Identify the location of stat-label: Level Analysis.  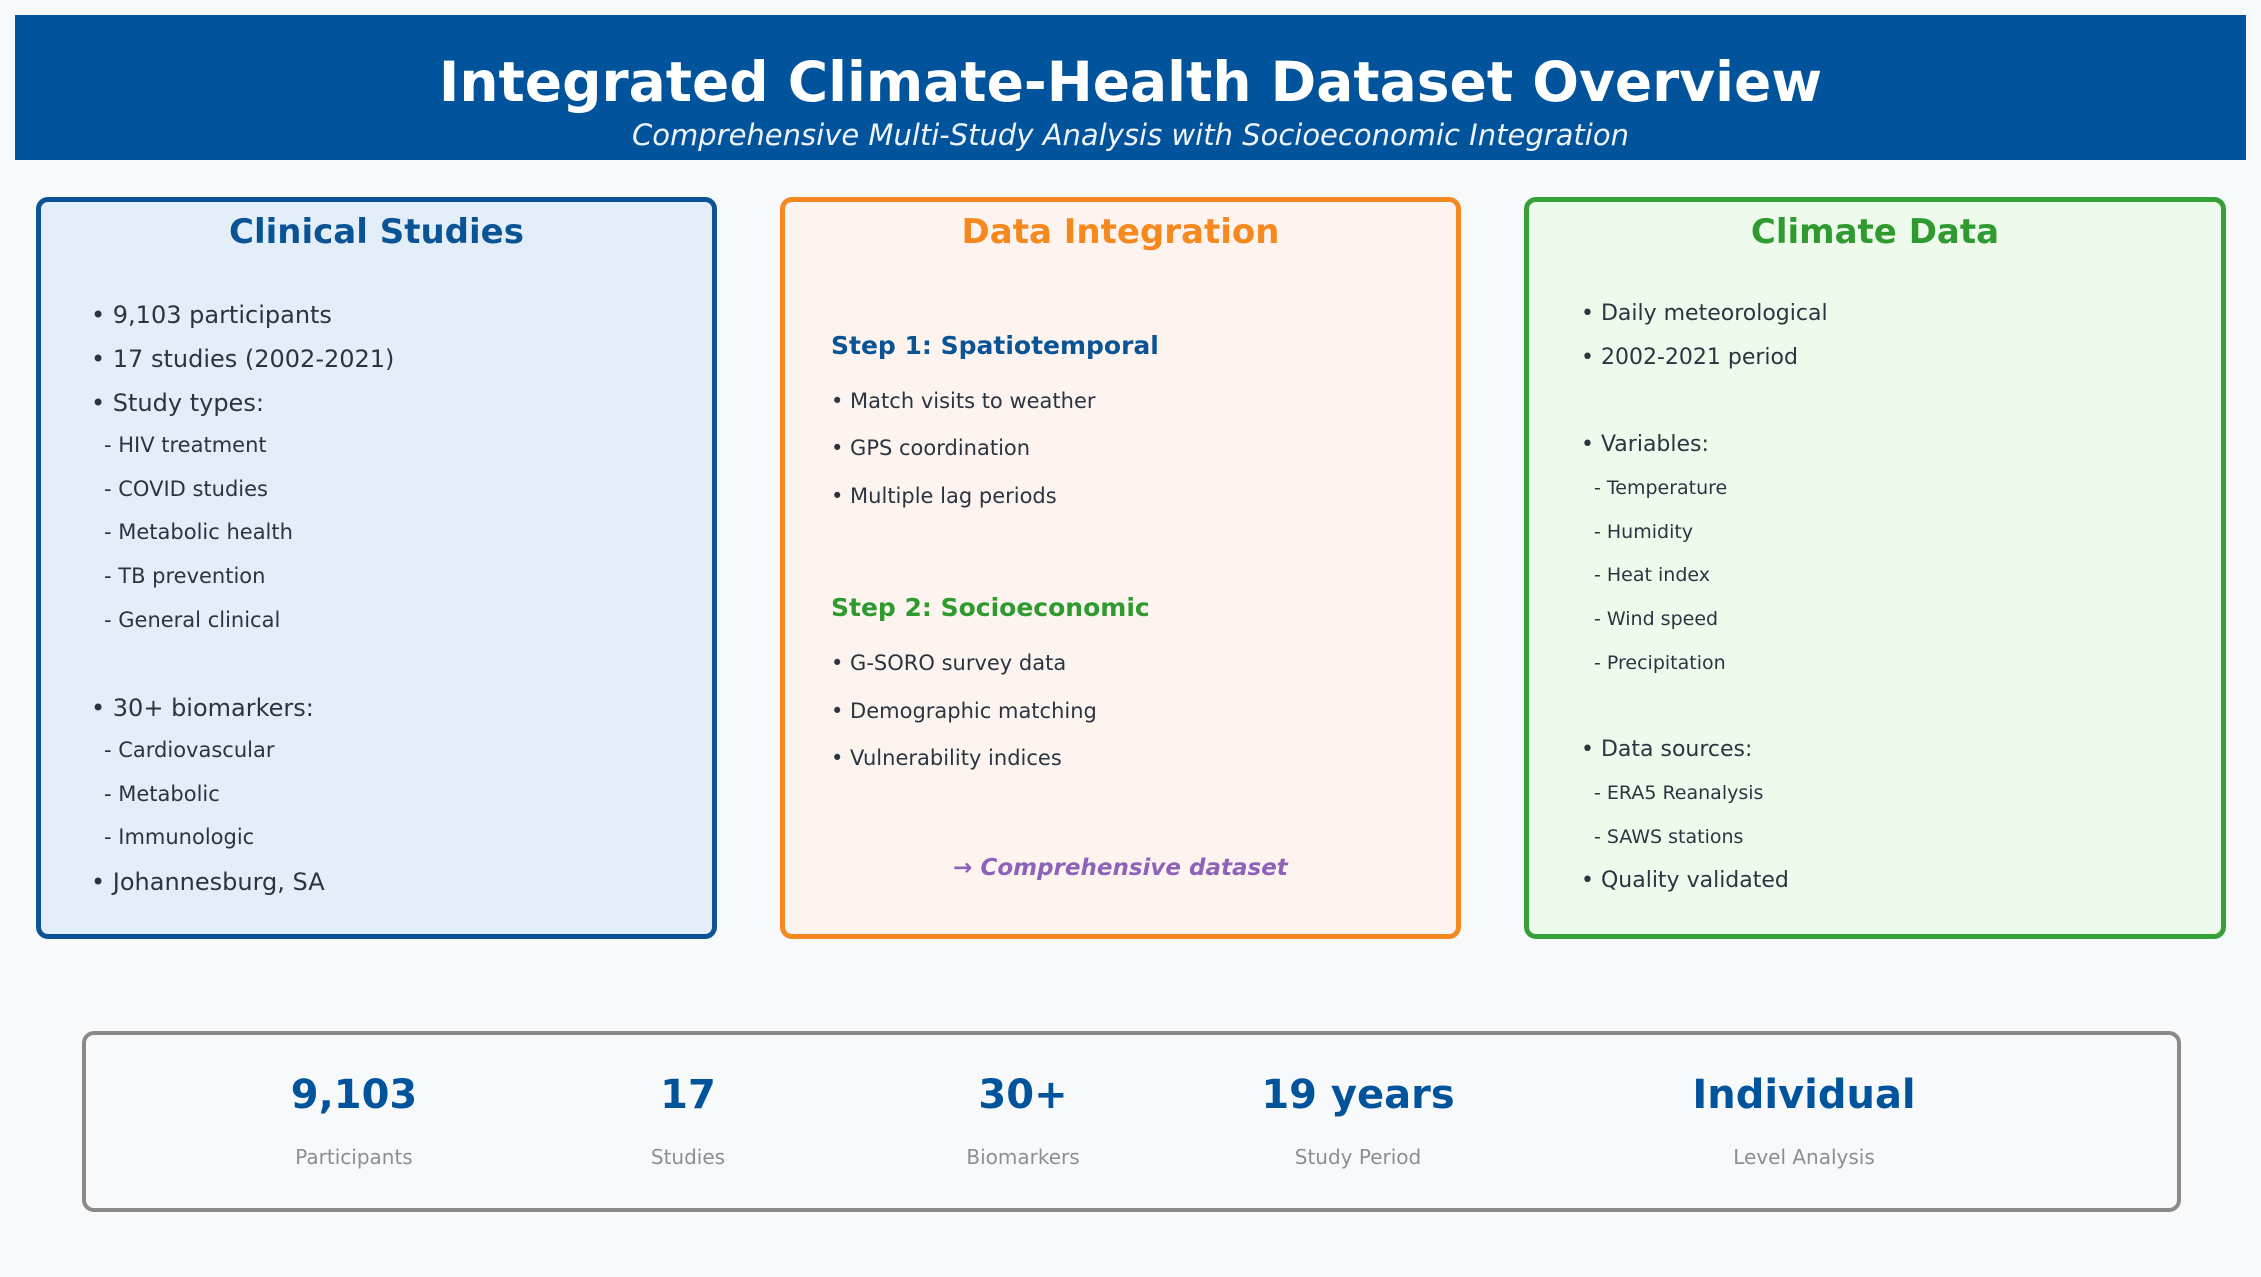
(1804, 1157).